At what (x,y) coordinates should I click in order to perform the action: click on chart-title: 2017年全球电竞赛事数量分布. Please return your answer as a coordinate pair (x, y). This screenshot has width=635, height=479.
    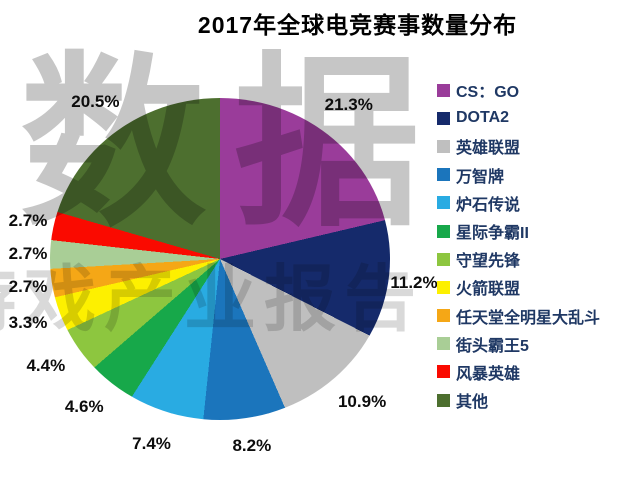
    Looking at the image, I should click on (357, 25).